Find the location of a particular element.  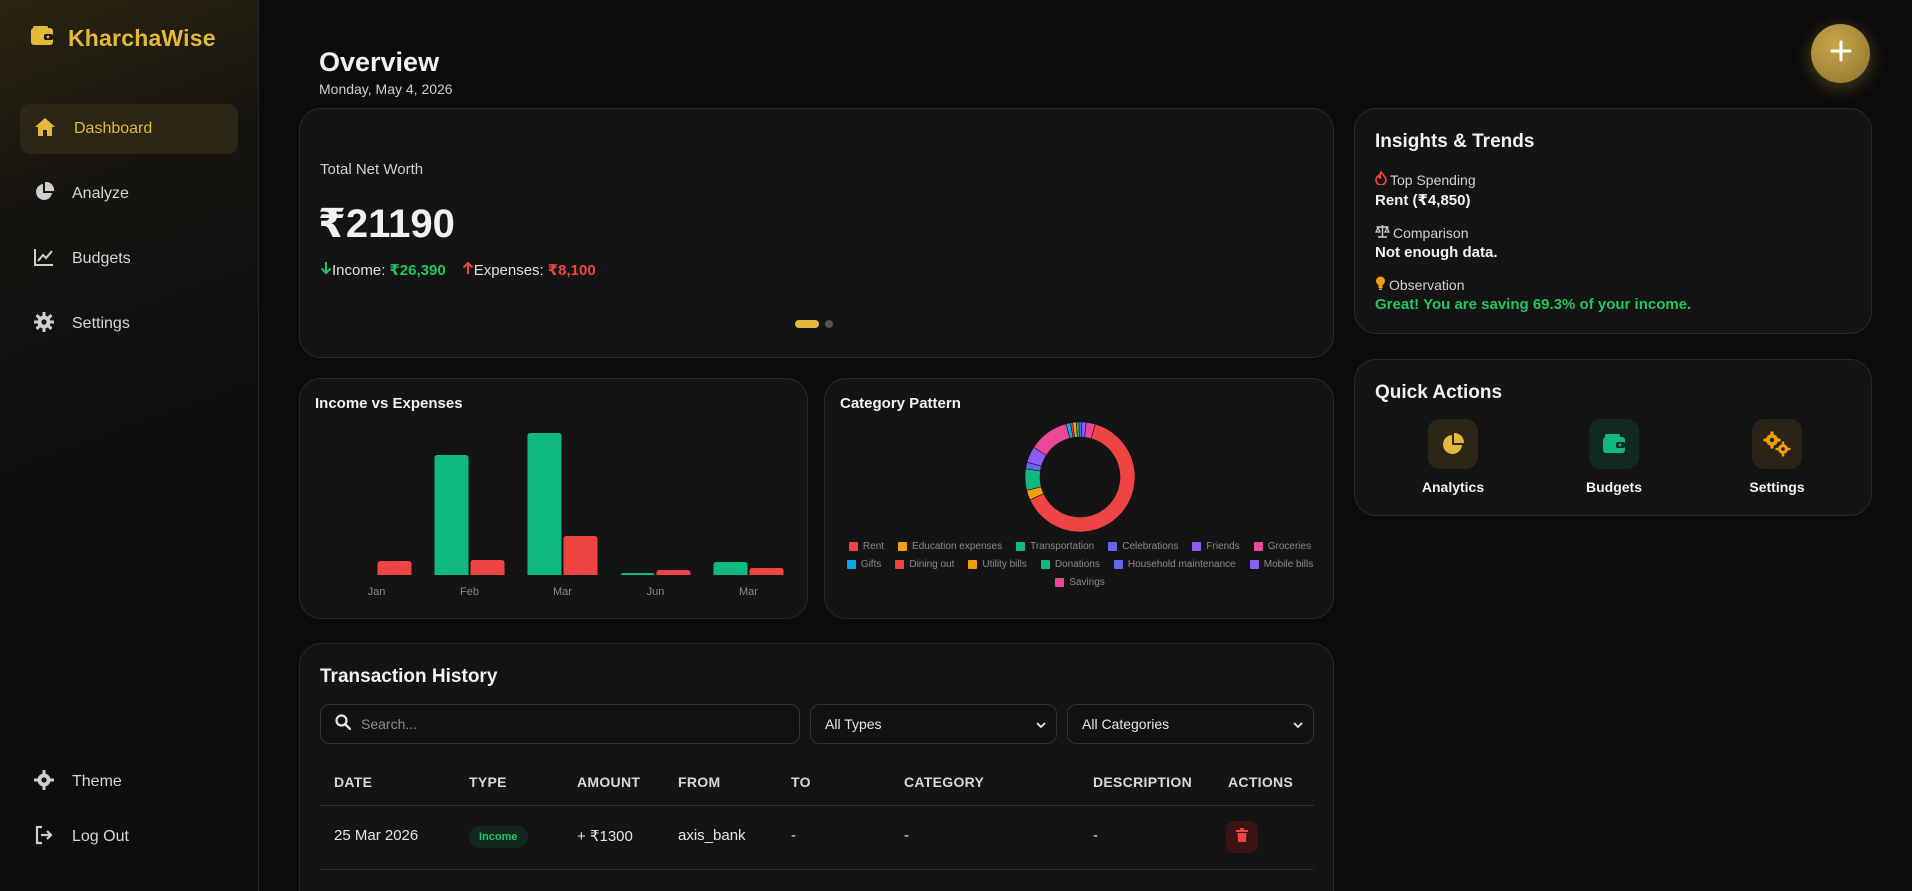

brand: KharchaWise is located at coordinates (123, 38).